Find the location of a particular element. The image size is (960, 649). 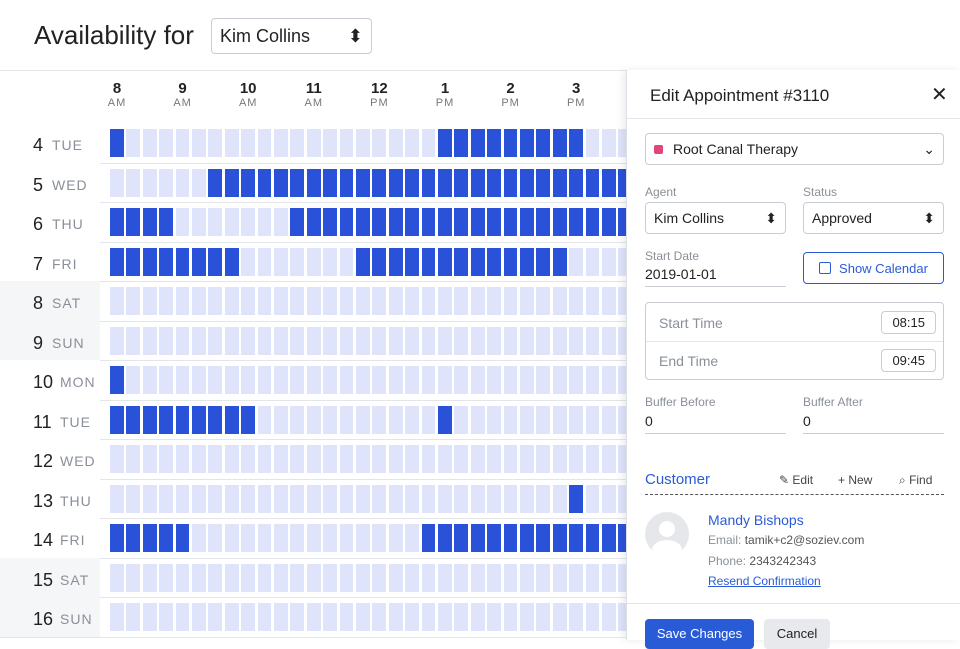

start-time: 08:15 is located at coordinates (908, 322).